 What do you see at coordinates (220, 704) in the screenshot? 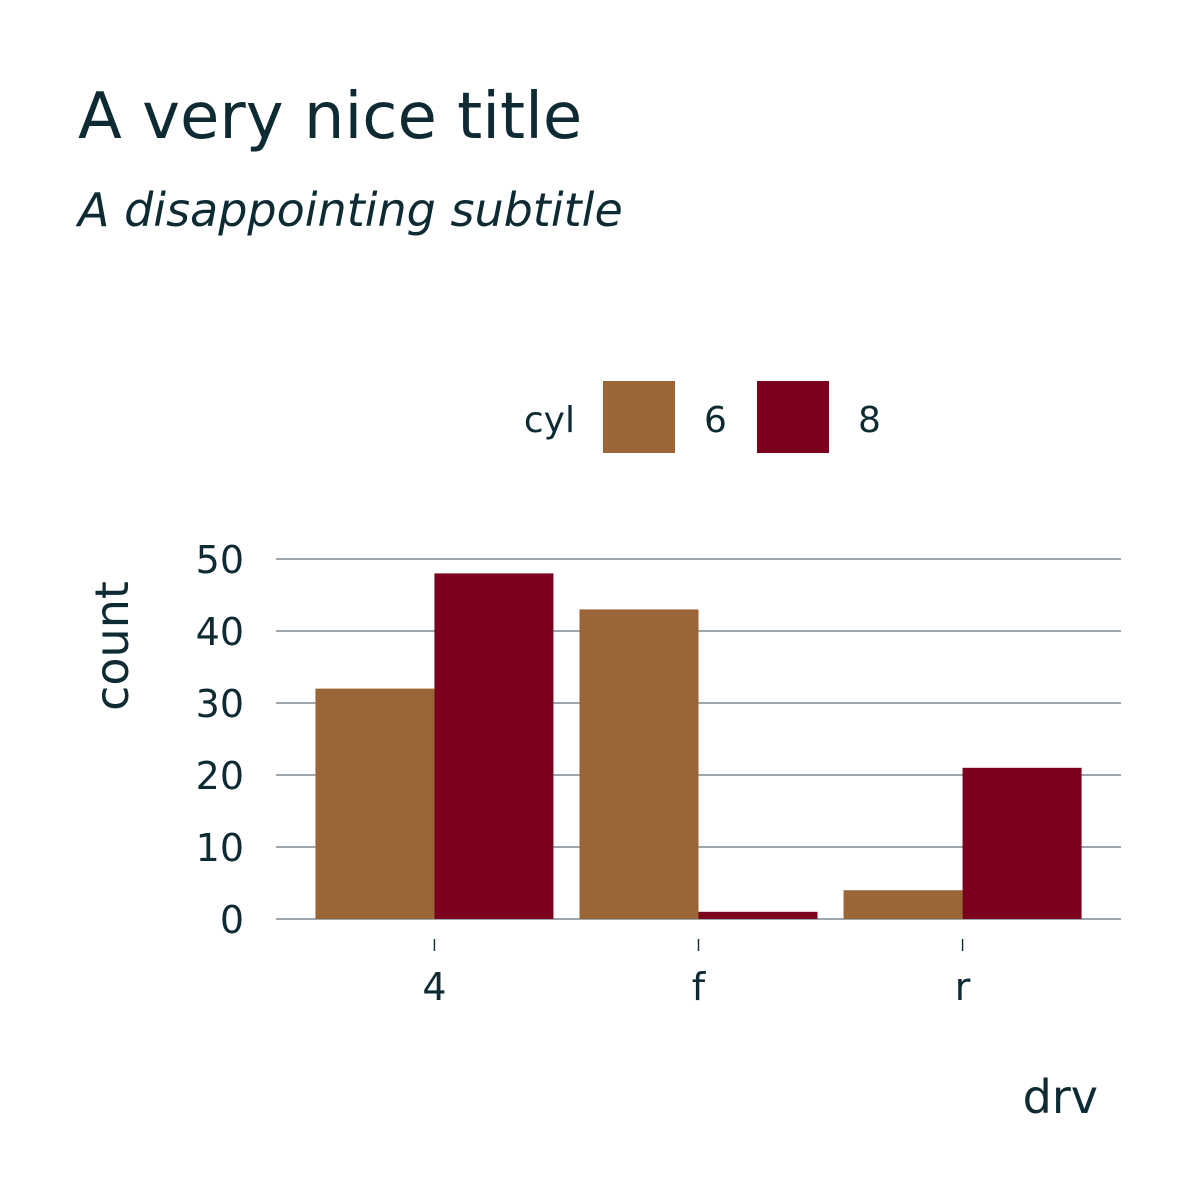
I see `y-tick-label-30: 30` at bounding box center [220, 704].